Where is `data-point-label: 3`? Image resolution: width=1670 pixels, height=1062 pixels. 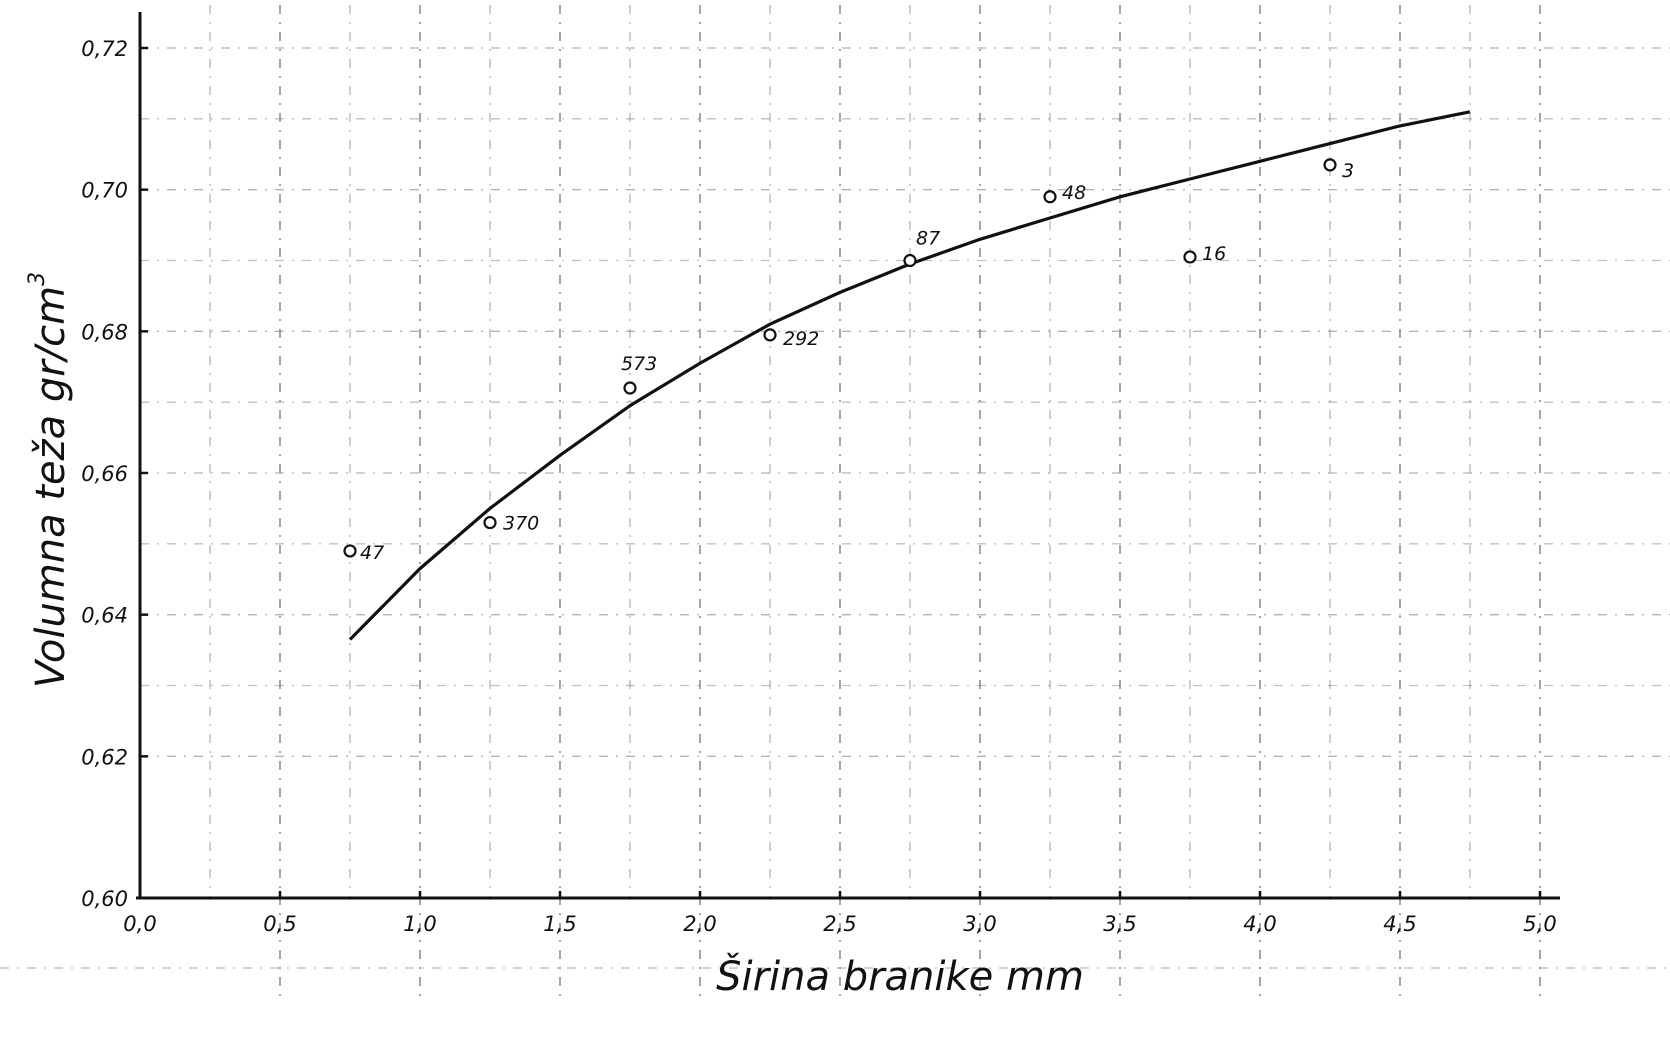
data-point-label: 3 is located at coordinates (1348, 171).